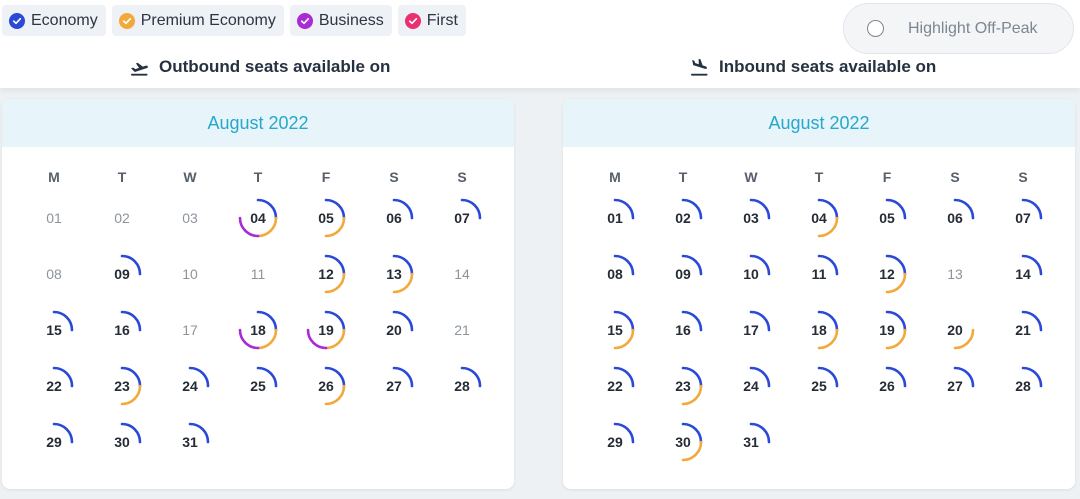  What do you see at coordinates (875, 28) in the screenshot?
I see `off-peak-radio` at bounding box center [875, 28].